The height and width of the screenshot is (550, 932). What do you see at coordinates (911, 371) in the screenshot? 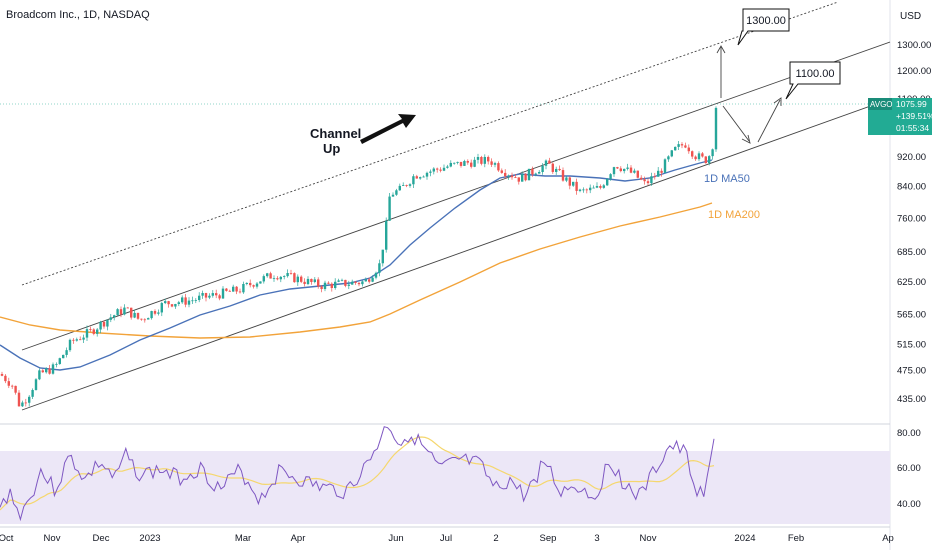
I see `price-tick-label: 475.00` at bounding box center [911, 371].